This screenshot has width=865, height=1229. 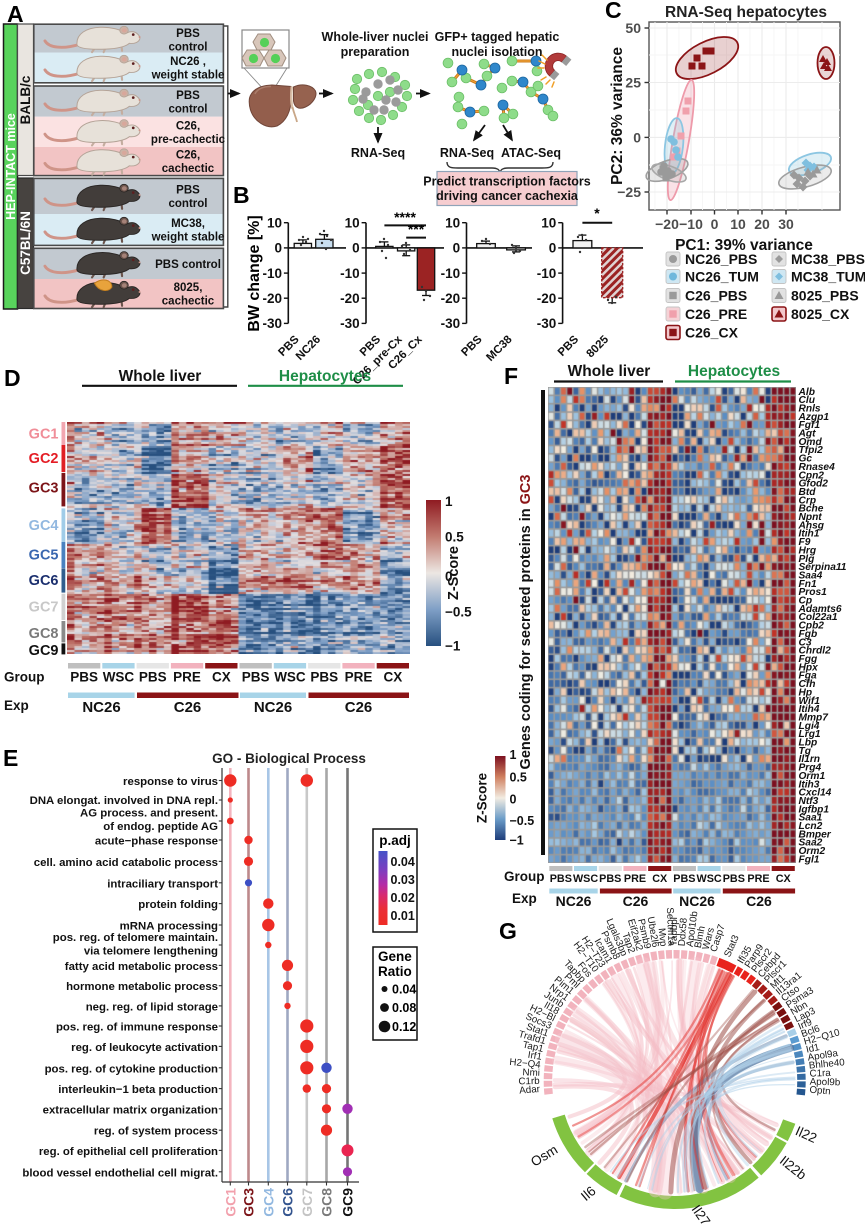 I want to click on svg-text: Fgb, so click(x=808, y=634).